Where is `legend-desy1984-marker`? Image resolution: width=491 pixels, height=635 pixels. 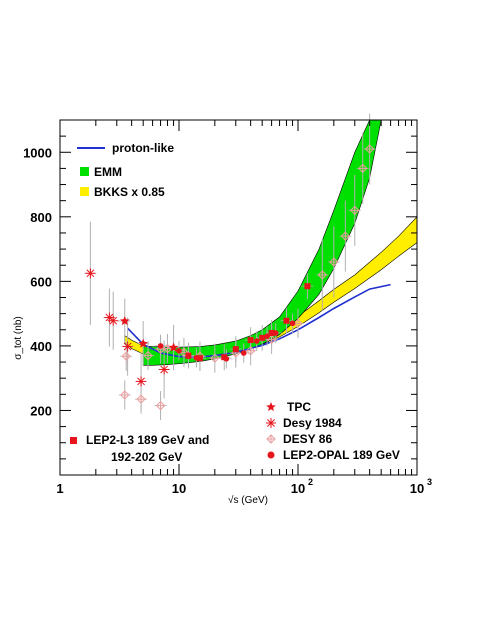
legend-desy1984-marker is located at coordinates (271, 423).